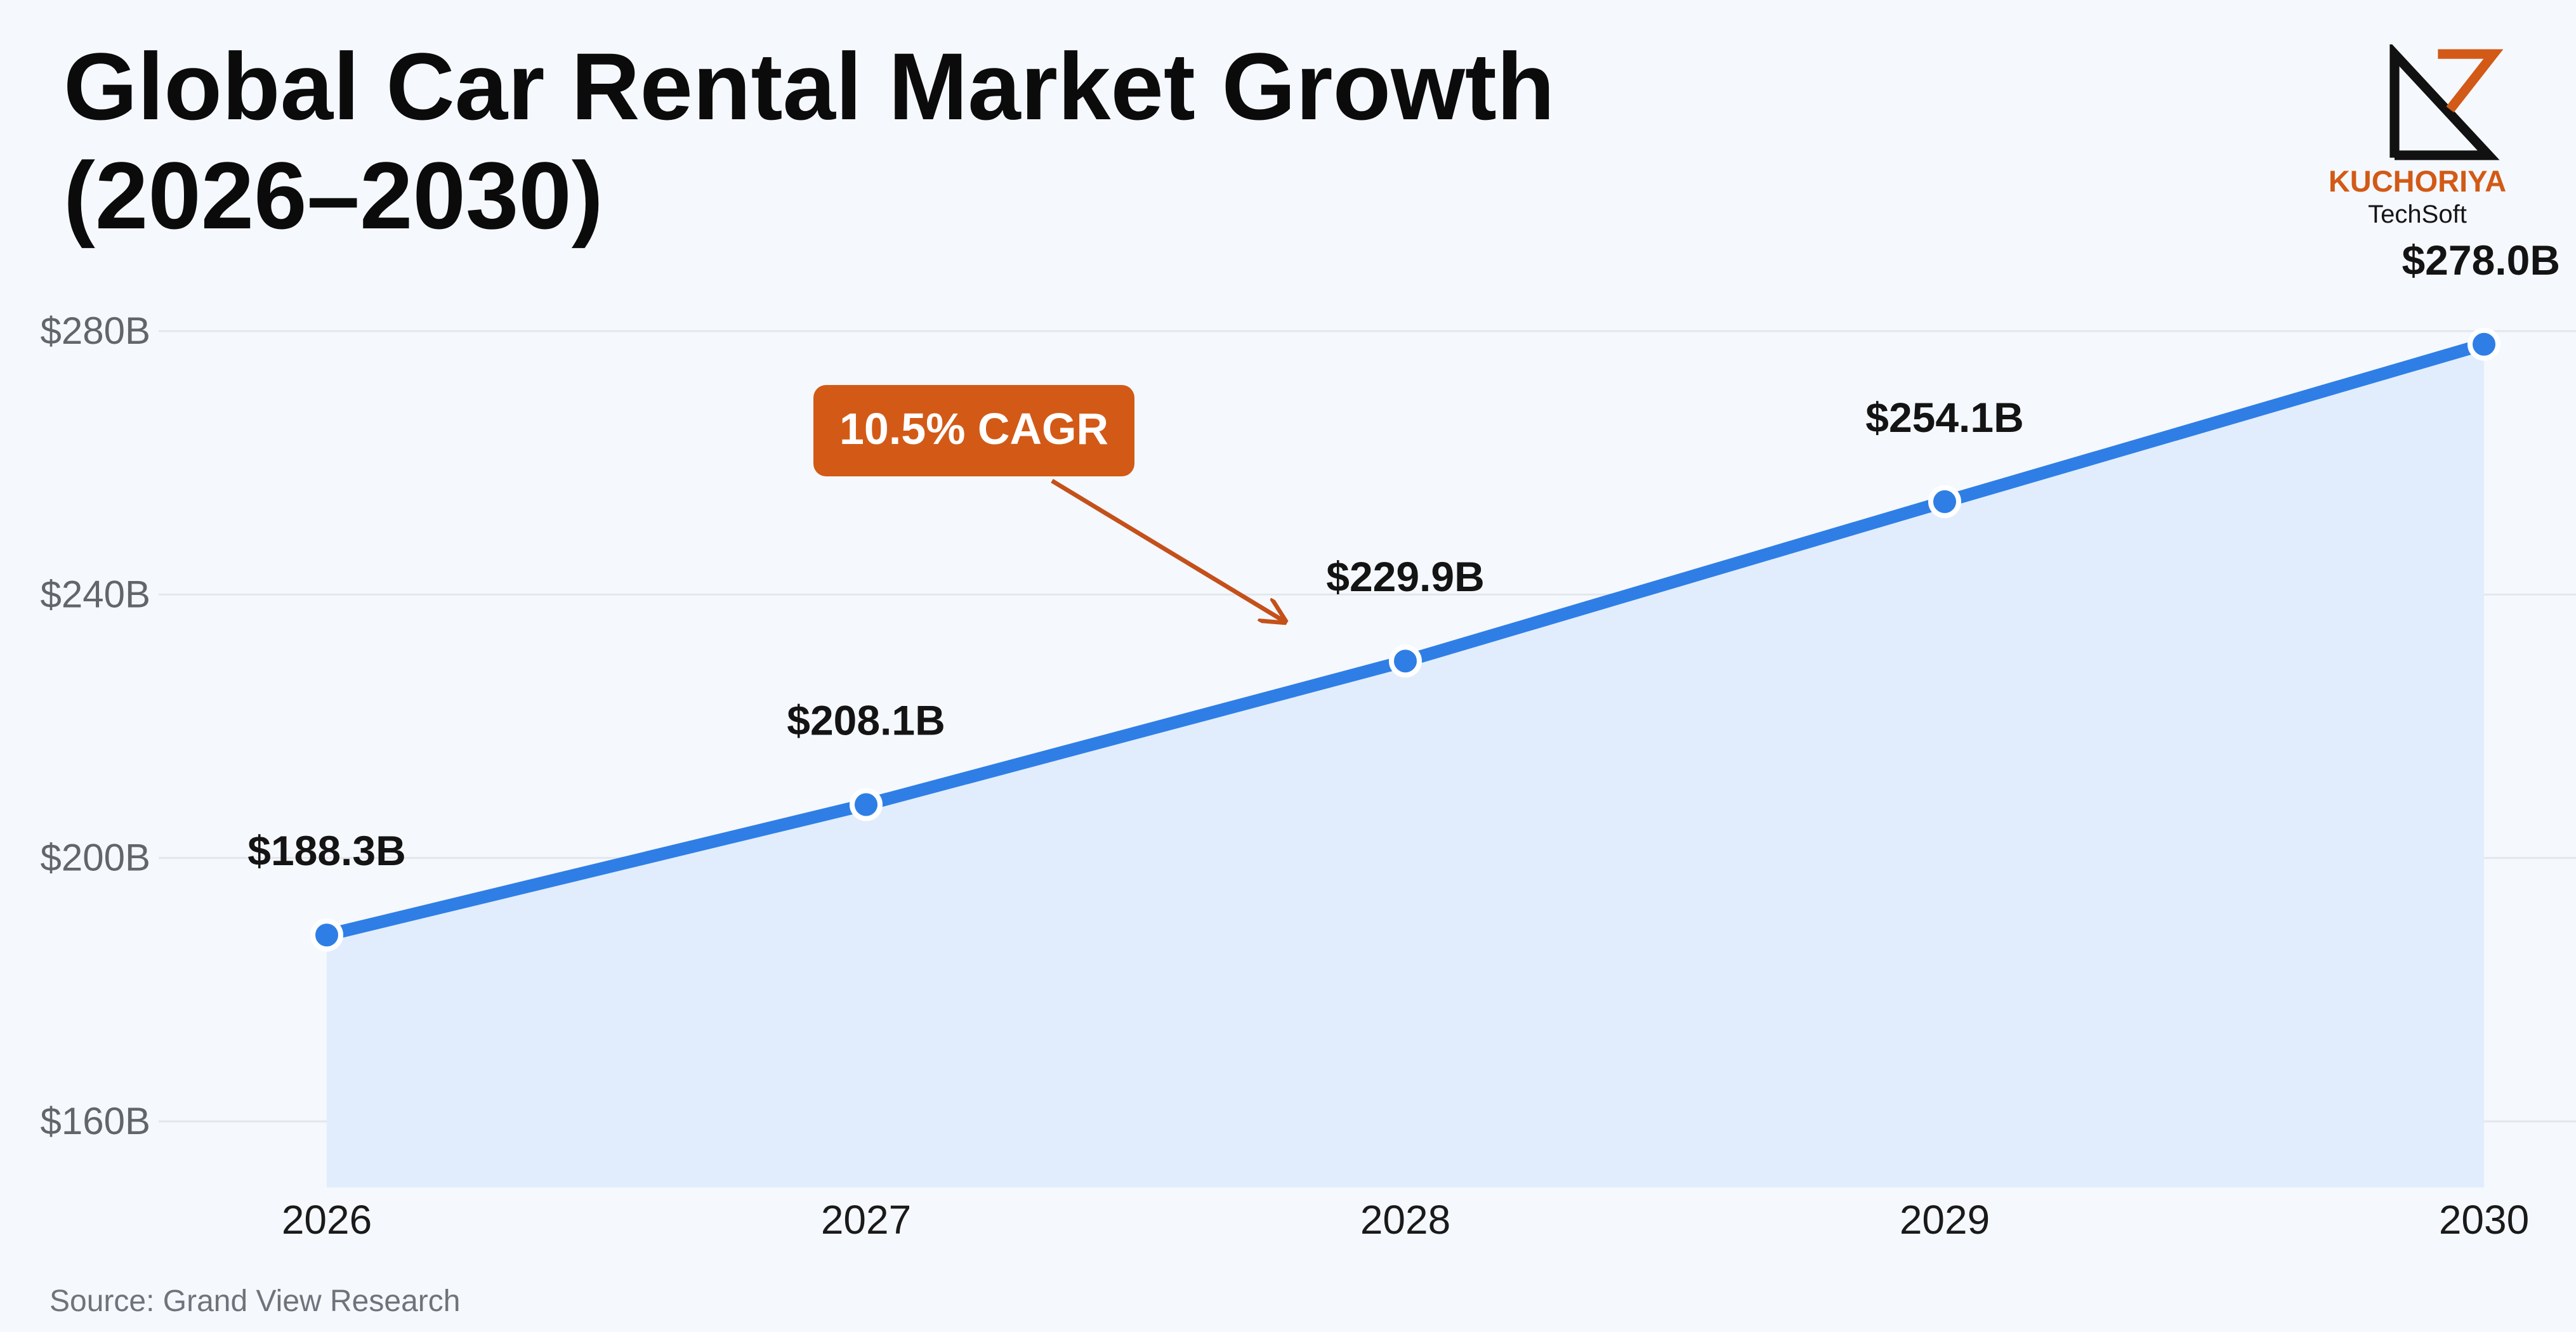 The width and height of the screenshot is (2576, 1332). I want to click on cagr-annotation: 10.5% CAGR, so click(1049, 503).